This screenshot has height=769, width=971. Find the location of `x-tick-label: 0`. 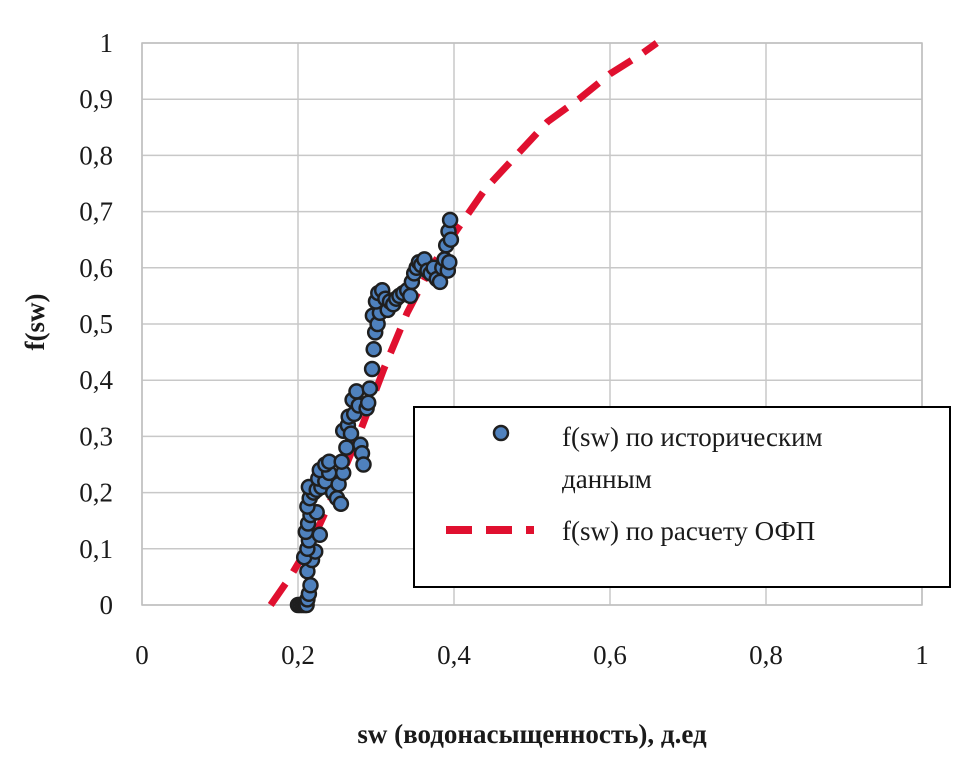

x-tick-label: 0 is located at coordinates (142, 655).